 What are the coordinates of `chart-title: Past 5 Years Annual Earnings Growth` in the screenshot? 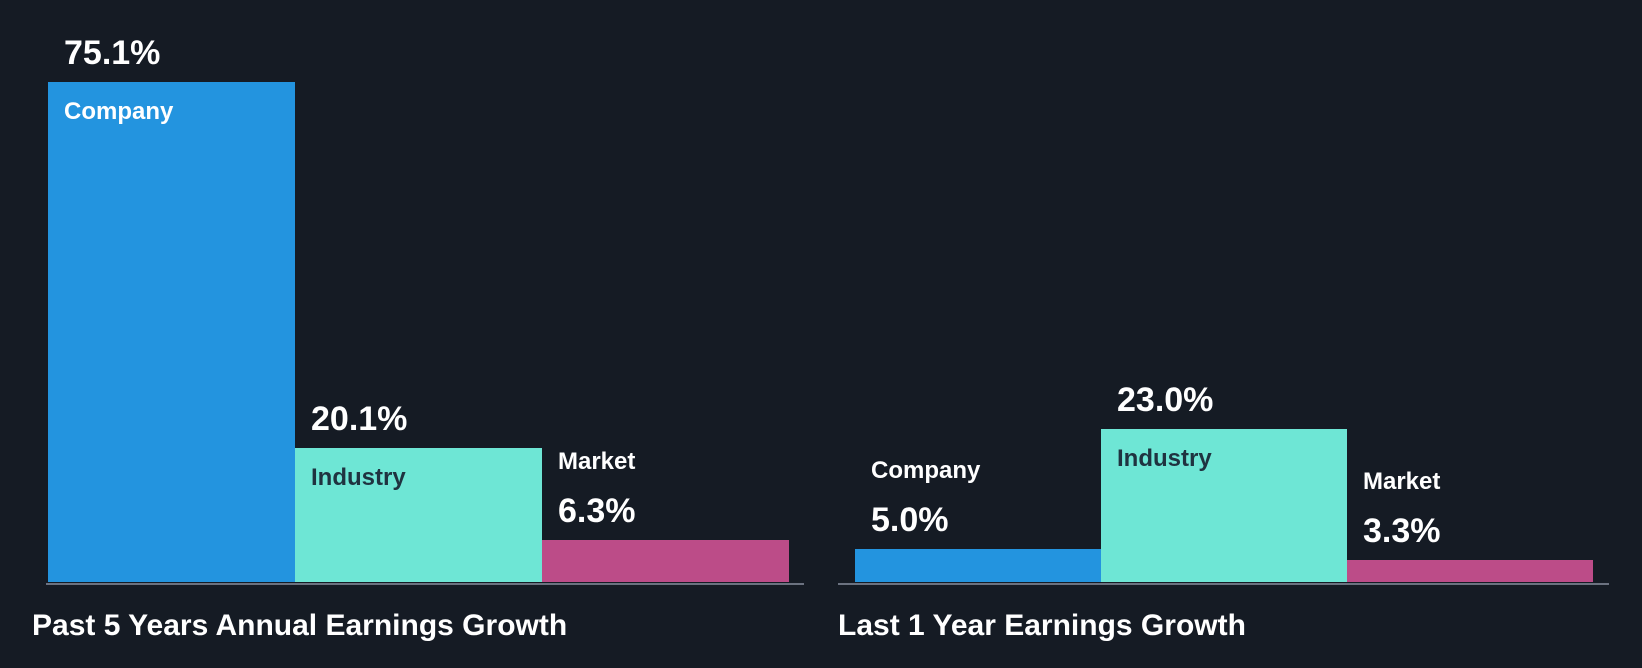 It's located at (300, 625).